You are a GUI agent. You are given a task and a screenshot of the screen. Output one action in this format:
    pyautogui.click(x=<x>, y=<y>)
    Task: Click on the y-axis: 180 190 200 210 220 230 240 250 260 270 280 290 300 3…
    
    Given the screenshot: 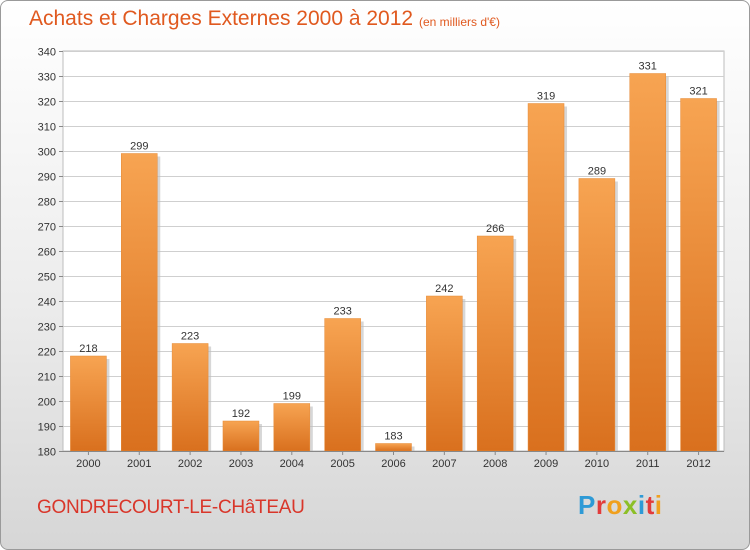 What is the action you would take?
    pyautogui.click(x=50, y=253)
    